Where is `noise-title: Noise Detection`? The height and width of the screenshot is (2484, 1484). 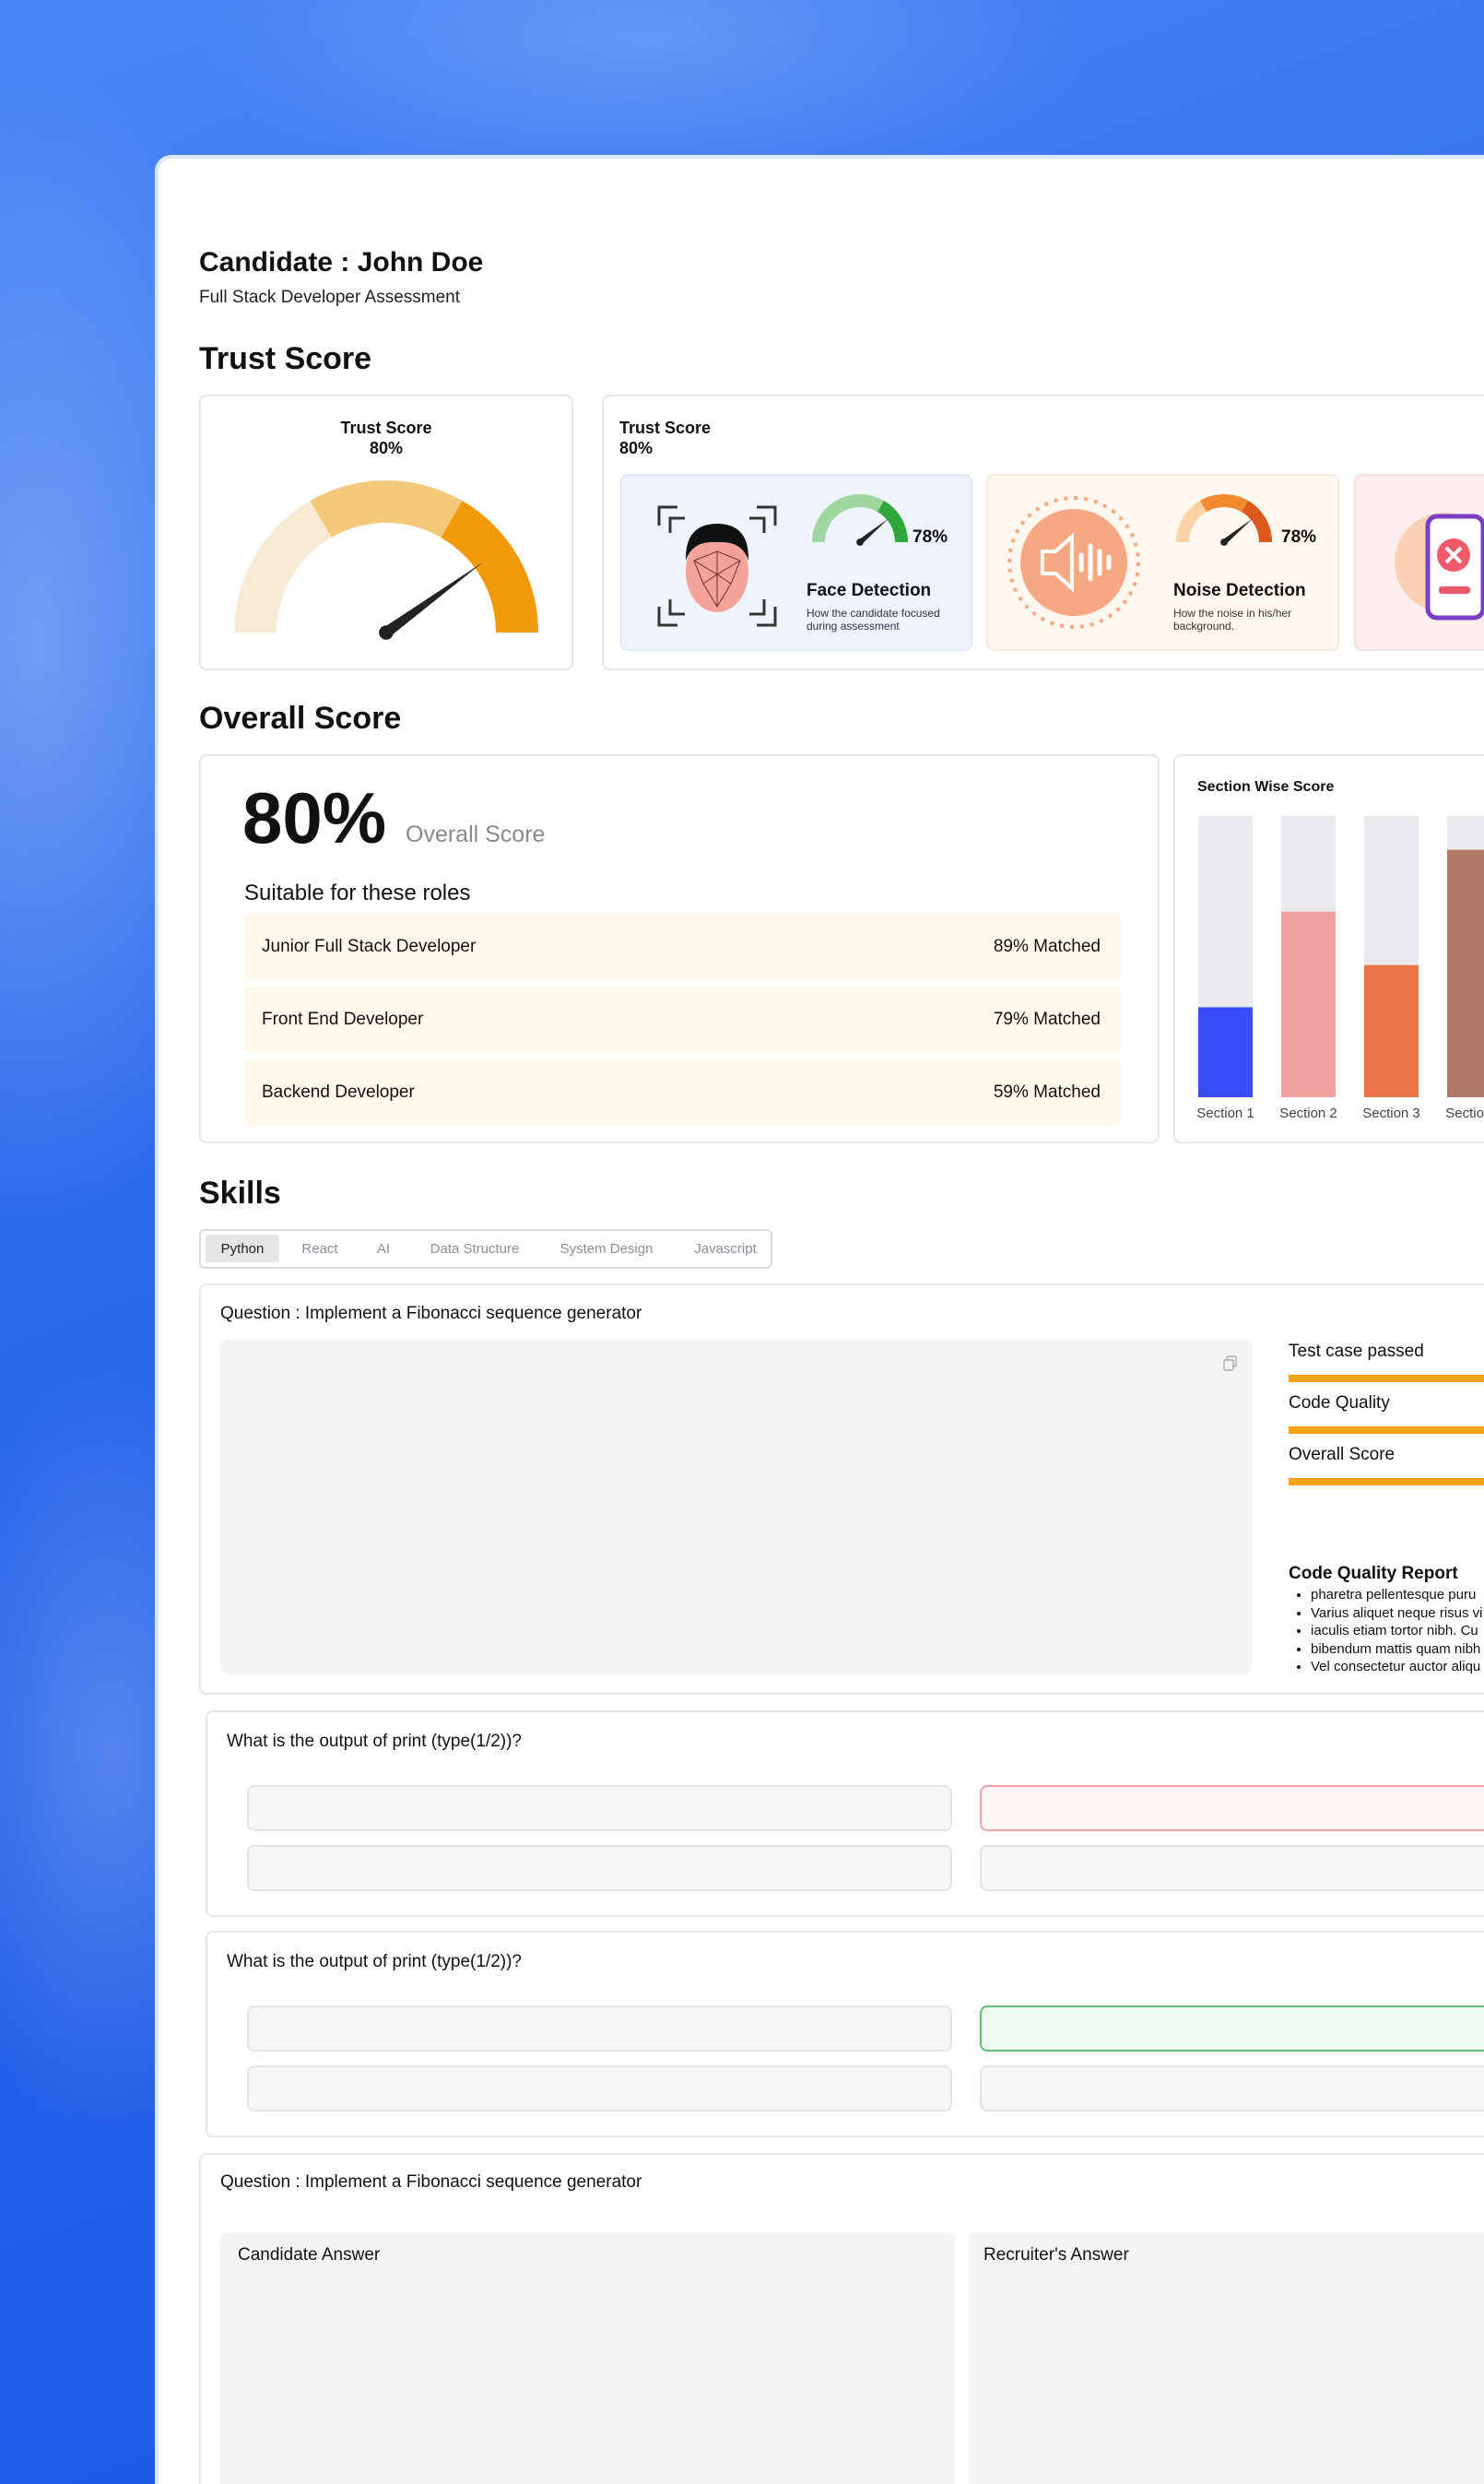
noise-title: Noise Detection is located at coordinates (1240, 590).